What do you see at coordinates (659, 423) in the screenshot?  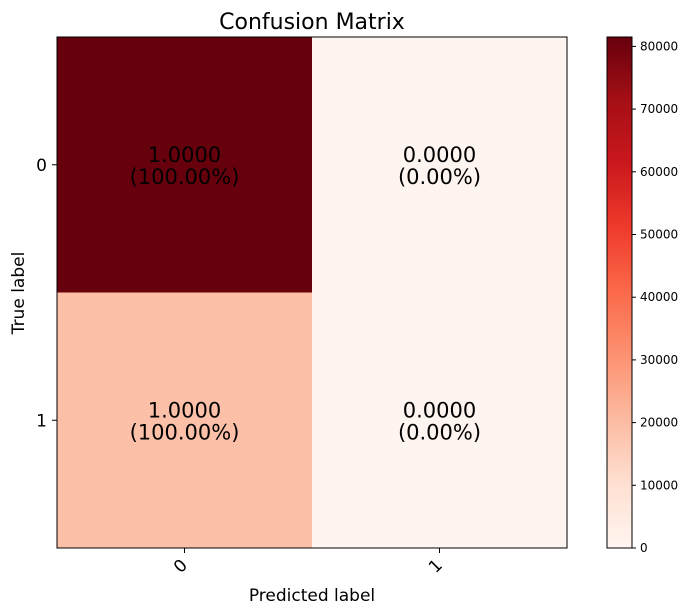 I see `colorbar-tick-label: 20000` at bounding box center [659, 423].